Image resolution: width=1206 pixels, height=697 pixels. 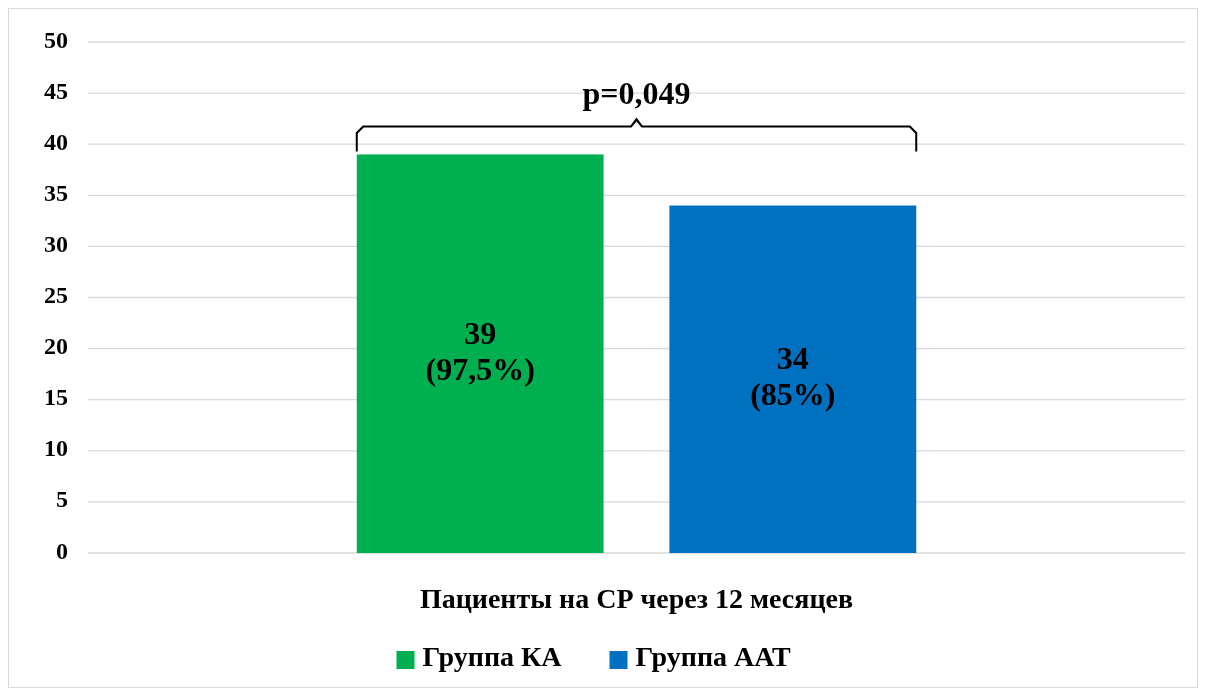 What do you see at coordinates (56, 346) in the screenshot?
I see `y-tick-label: 20` at bounding box center [56, 346].